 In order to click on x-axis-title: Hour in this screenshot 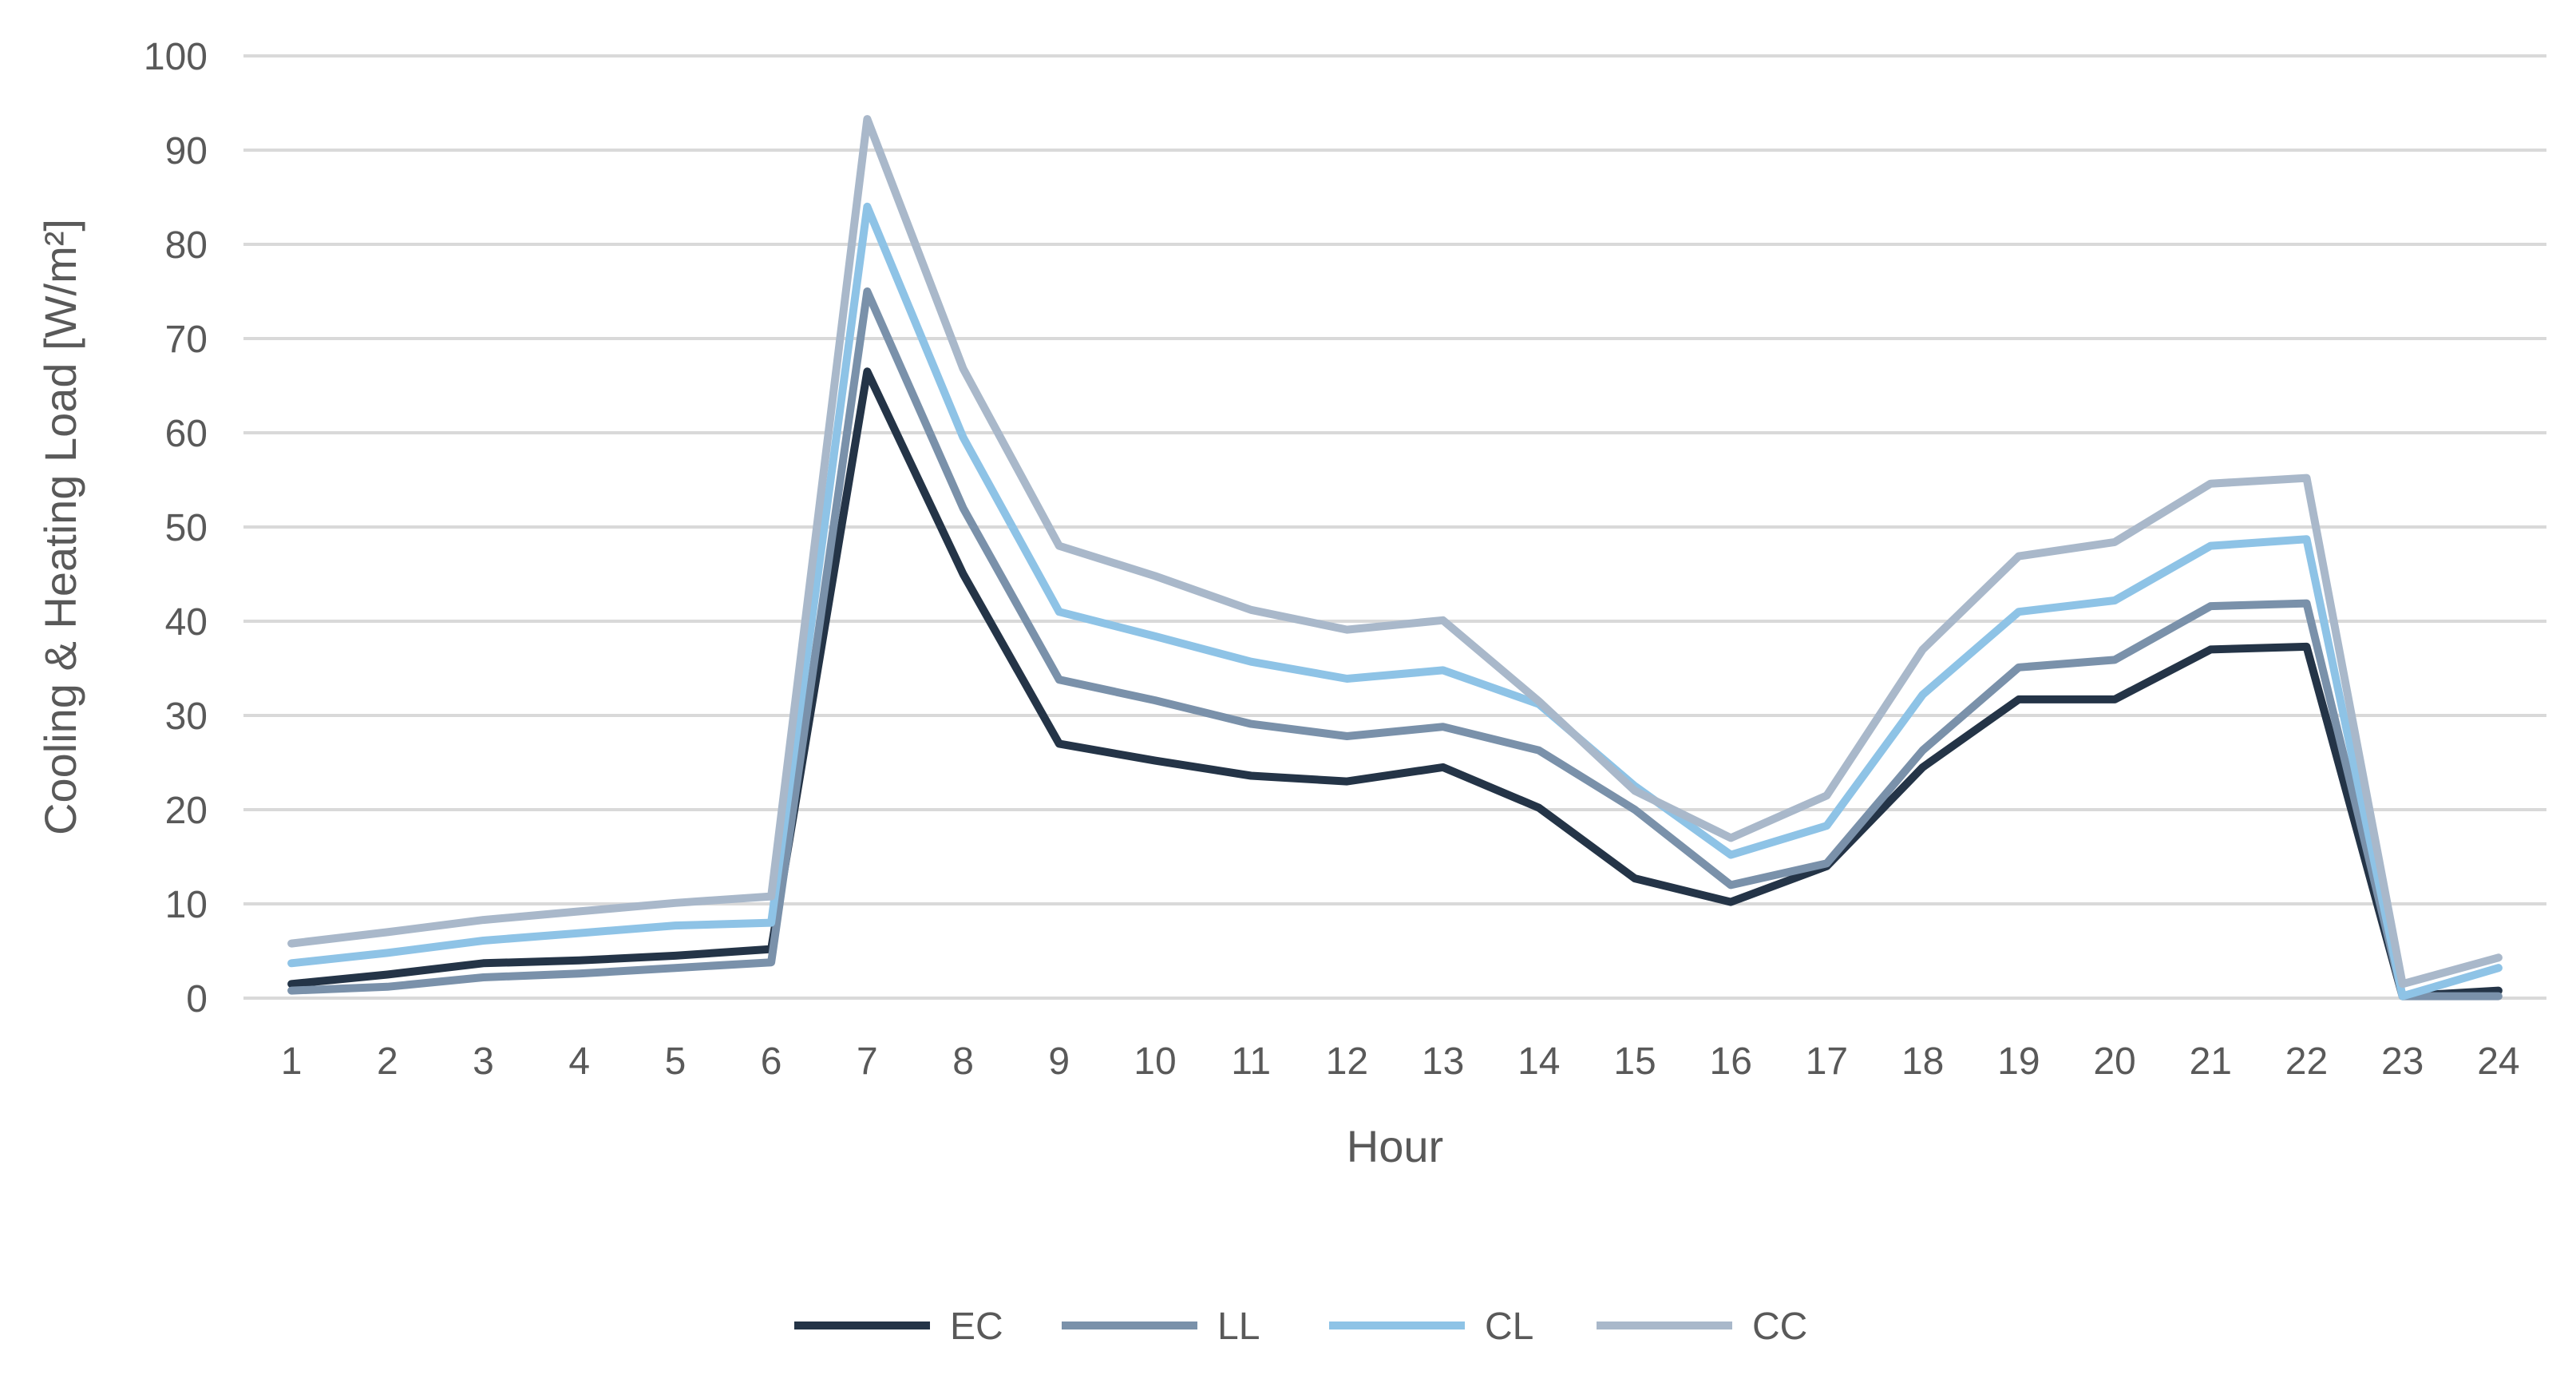, I will do `click(1395, 1146)`.